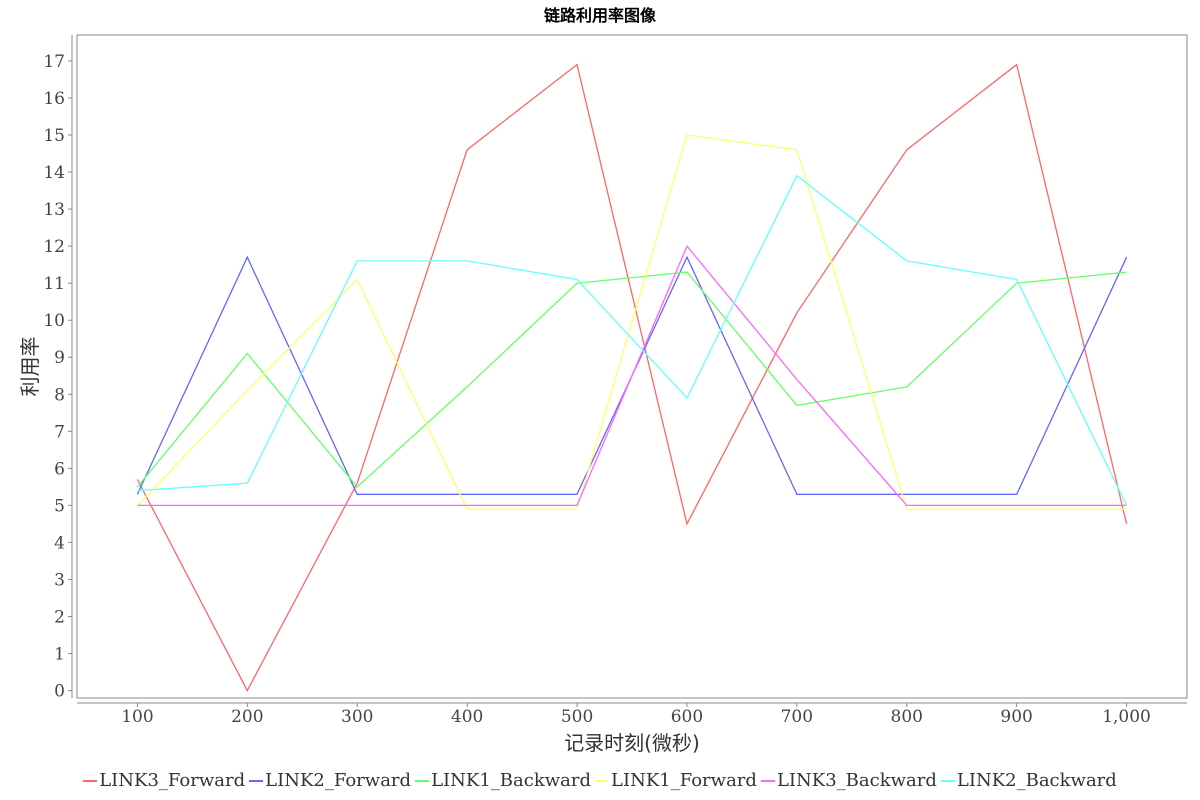 This screenshot has width=1200, height=800. Describe the element at coordinates (357, 717) in the screenshot. I see `x-tick-label: 300` at that location.